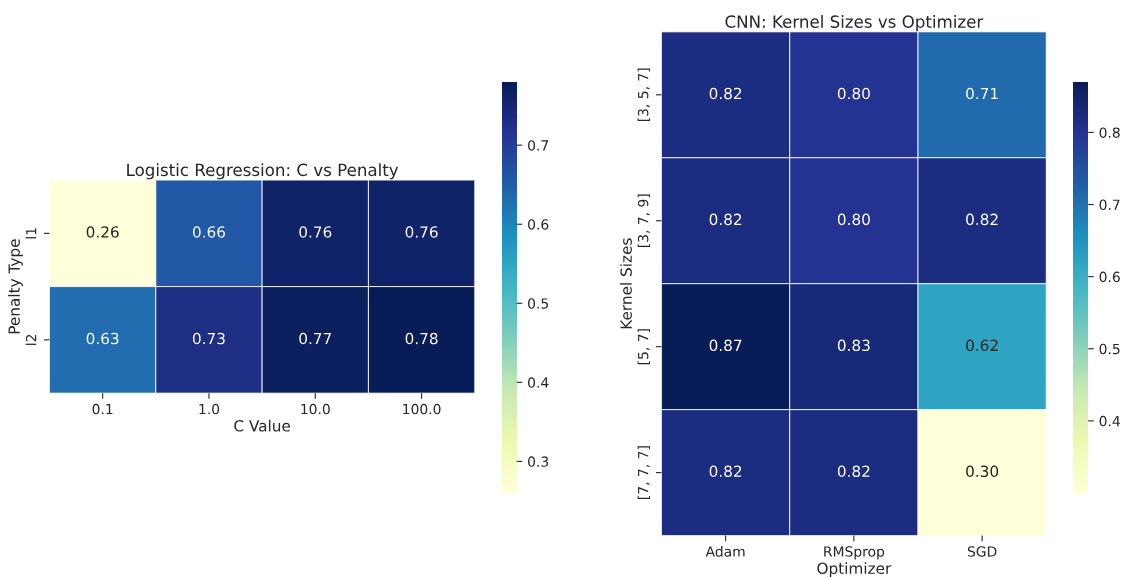 The height and width of the screenshot is (579, 1125). Describe the element at coordinates (725, 345) in the screenshot. I see `data-label: 0.87` at that location.